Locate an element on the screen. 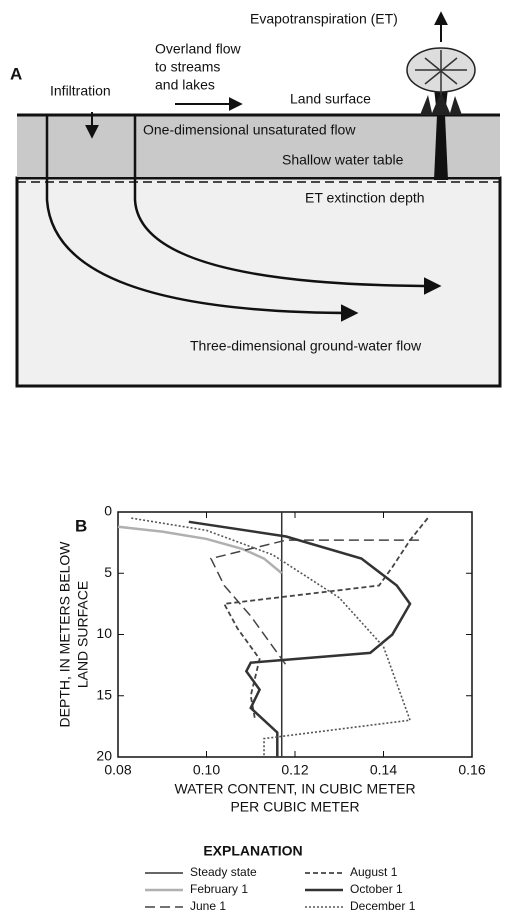  x-axis-label: WATER CONTENT, IN CUBIC METER is located at coordinates (294, 789).